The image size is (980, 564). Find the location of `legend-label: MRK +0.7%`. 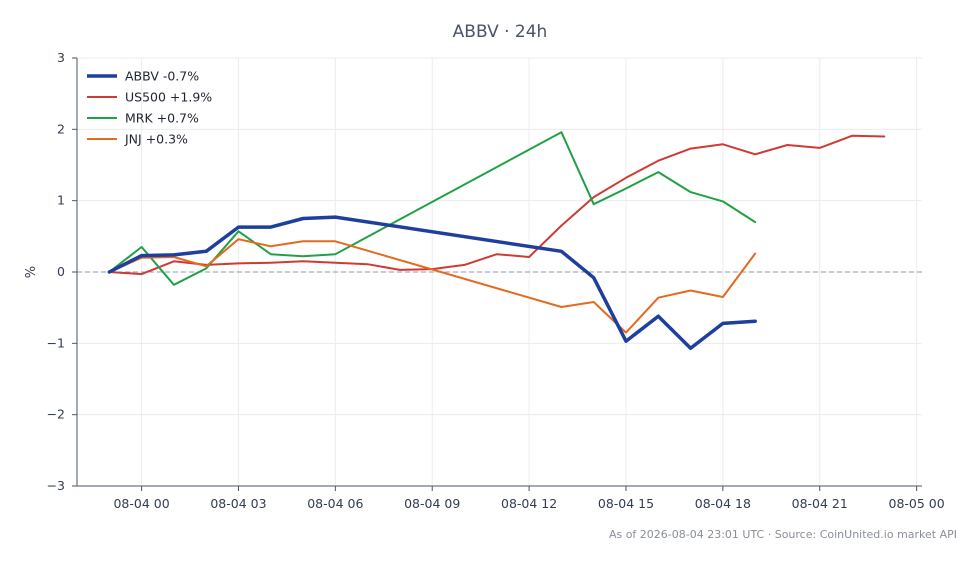

legend-label: MRK +0.7% is located at coordinates (162, 118).